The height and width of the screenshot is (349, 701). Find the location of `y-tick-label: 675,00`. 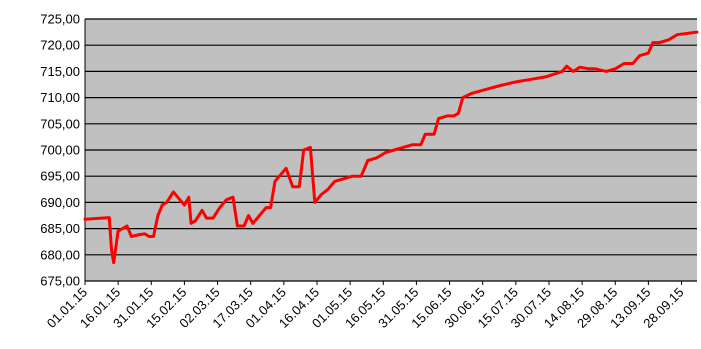

y-tick-label: 675,00 is located at coordinates (60, 281).